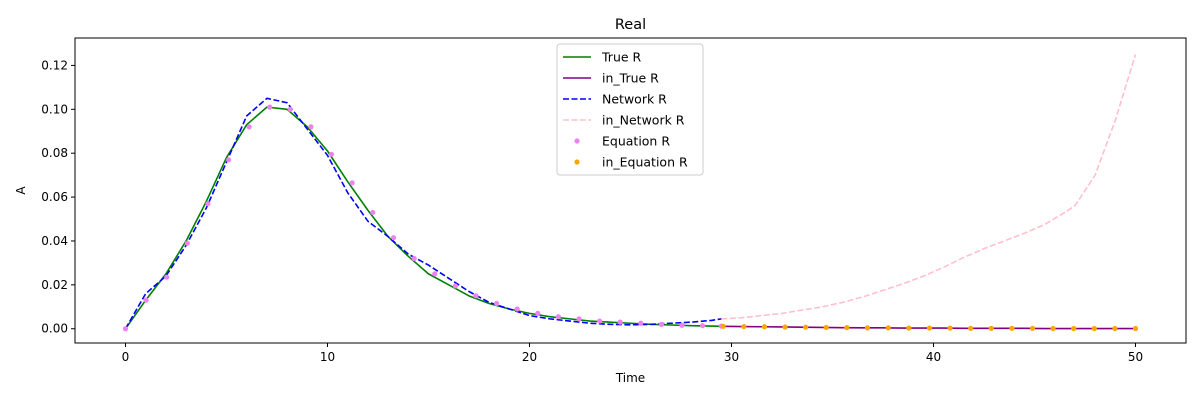 The image size is (1200, 400). I want to click on chart-title: Real, so click(630, 25).